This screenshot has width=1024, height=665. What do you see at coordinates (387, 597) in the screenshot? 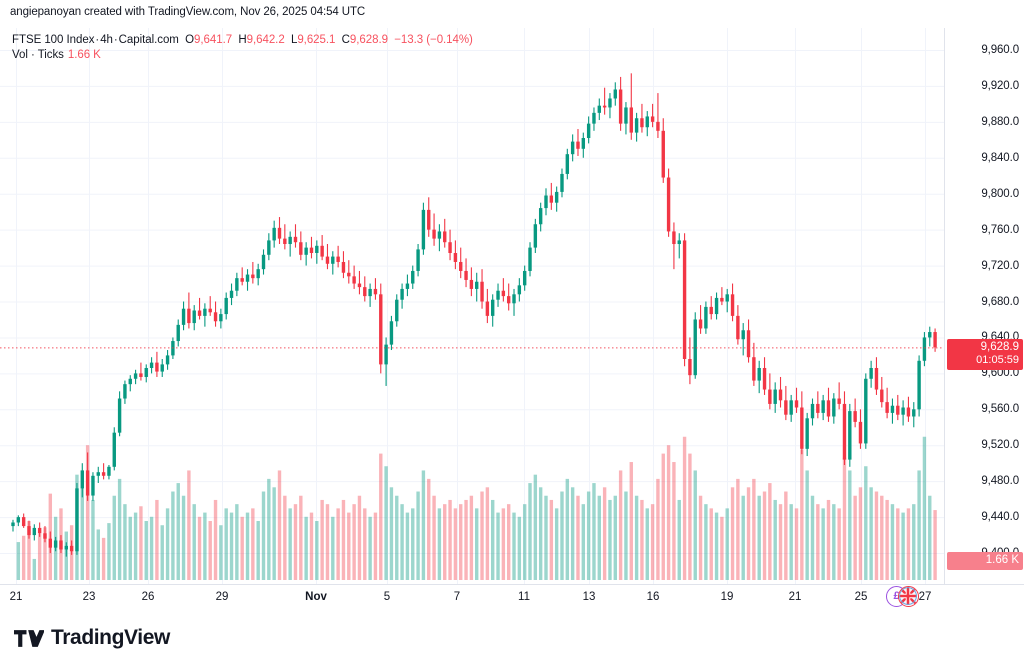
I see `time-tick: 5` at bounding box center [387, 597].